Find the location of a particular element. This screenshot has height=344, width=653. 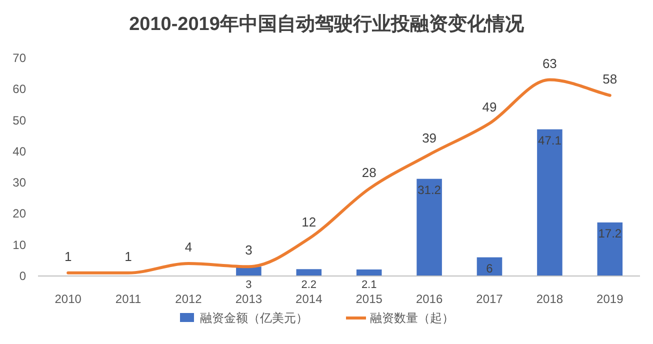

data-label: 4 is located at coordinates (188, 247).